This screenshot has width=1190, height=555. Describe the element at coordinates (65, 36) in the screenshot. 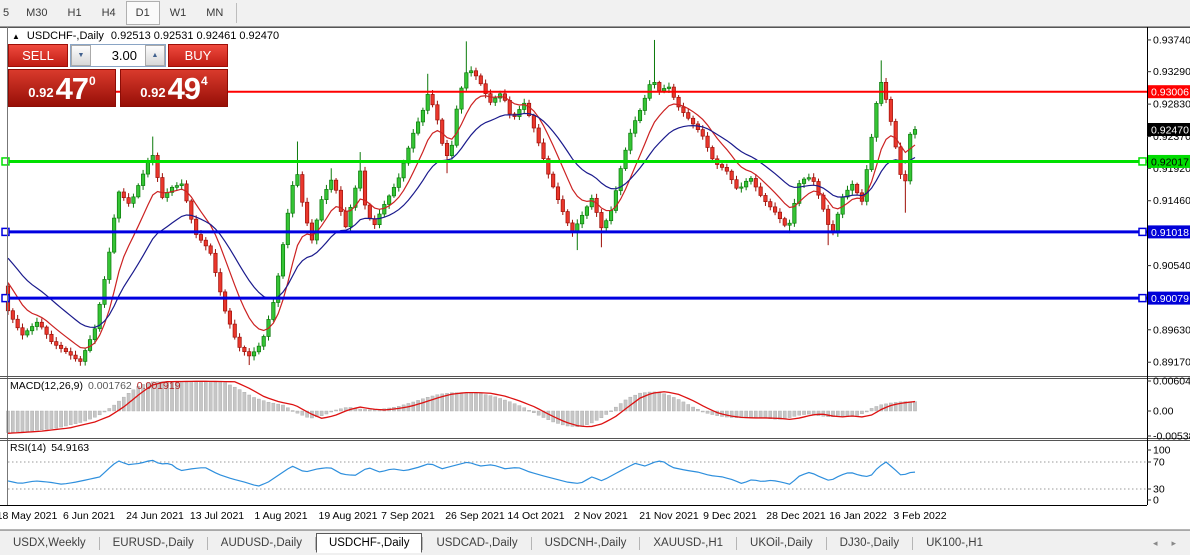

I see `chart-symbol-label: USDCHF-,Daily` at that location.